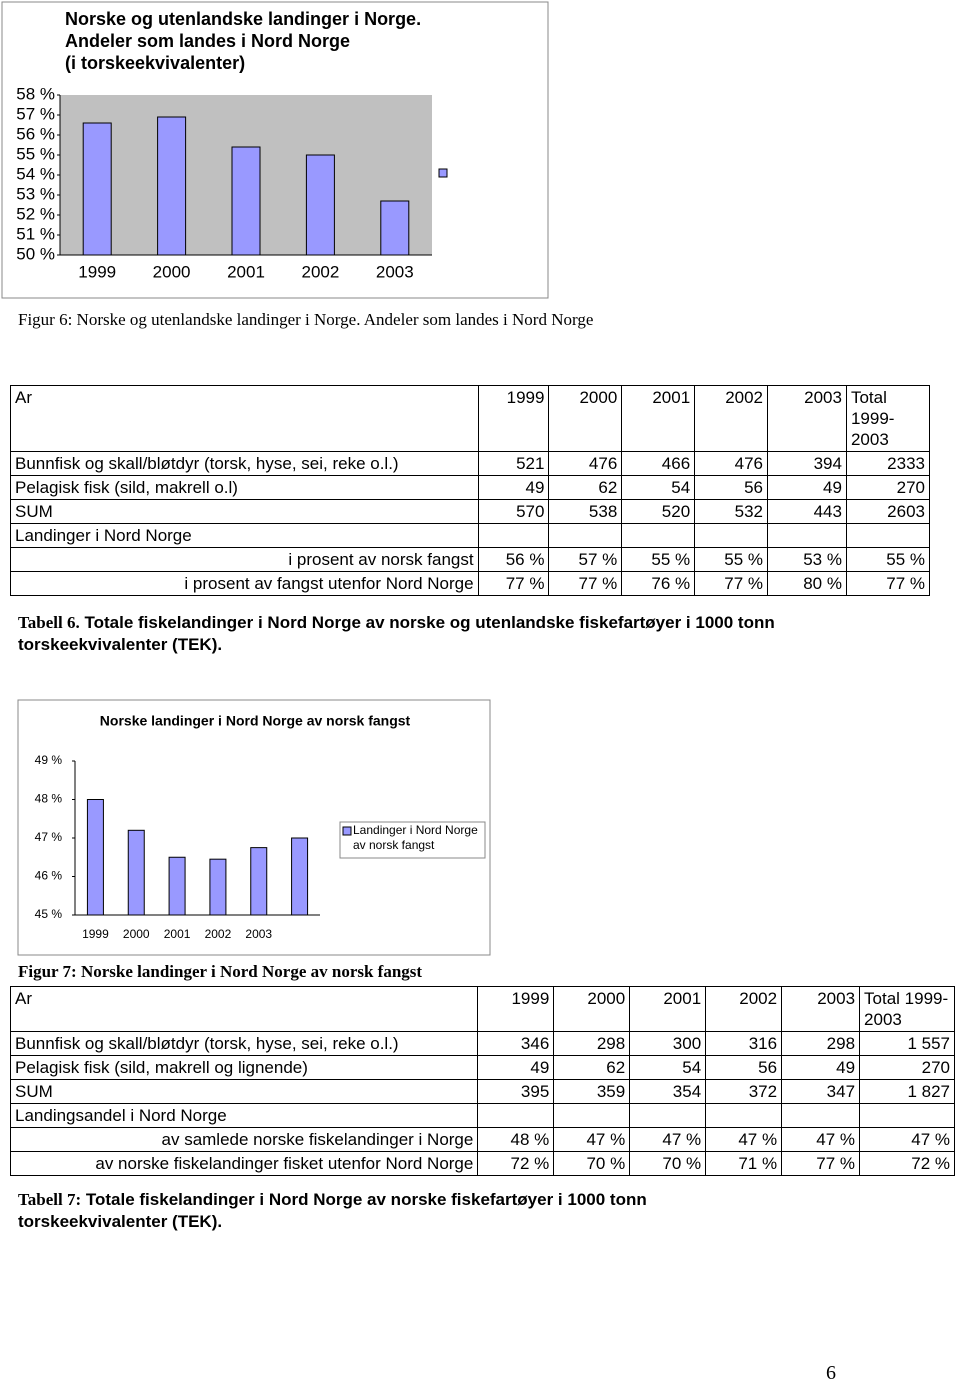 This screenshot has width=960, height=1384. Describe the element at coordinates (49, 799) in the screenshot. I see `y-tick-label: 48 %` at that location.